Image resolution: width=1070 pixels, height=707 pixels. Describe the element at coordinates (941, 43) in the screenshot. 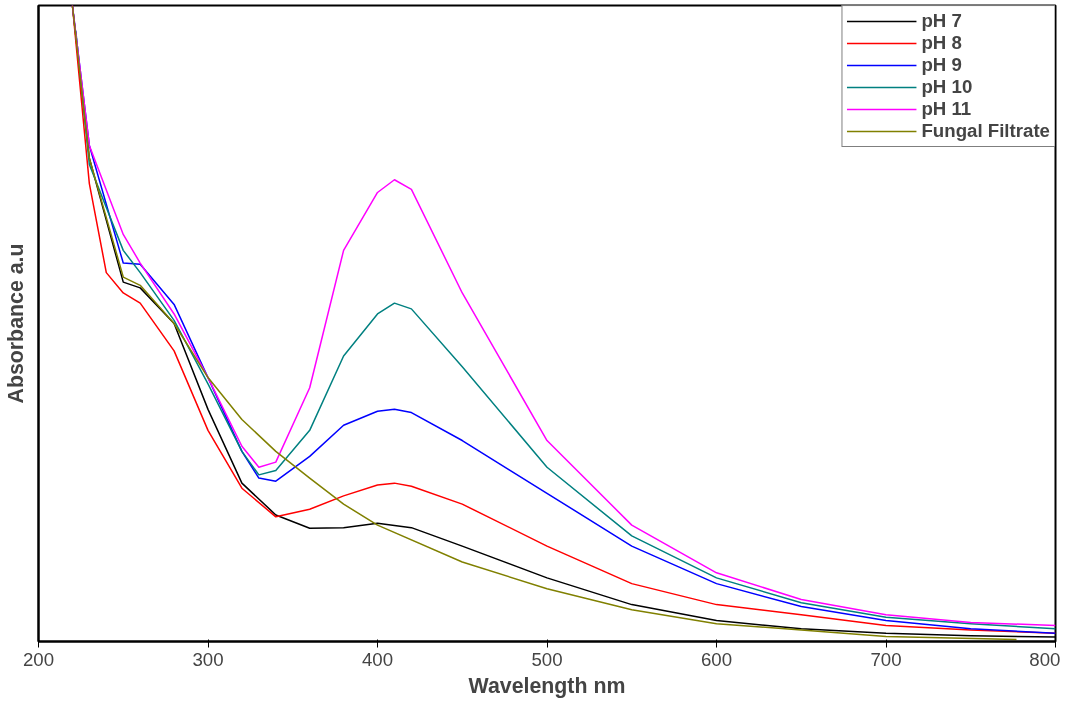

I see `legend-label: pH 8` at that location.